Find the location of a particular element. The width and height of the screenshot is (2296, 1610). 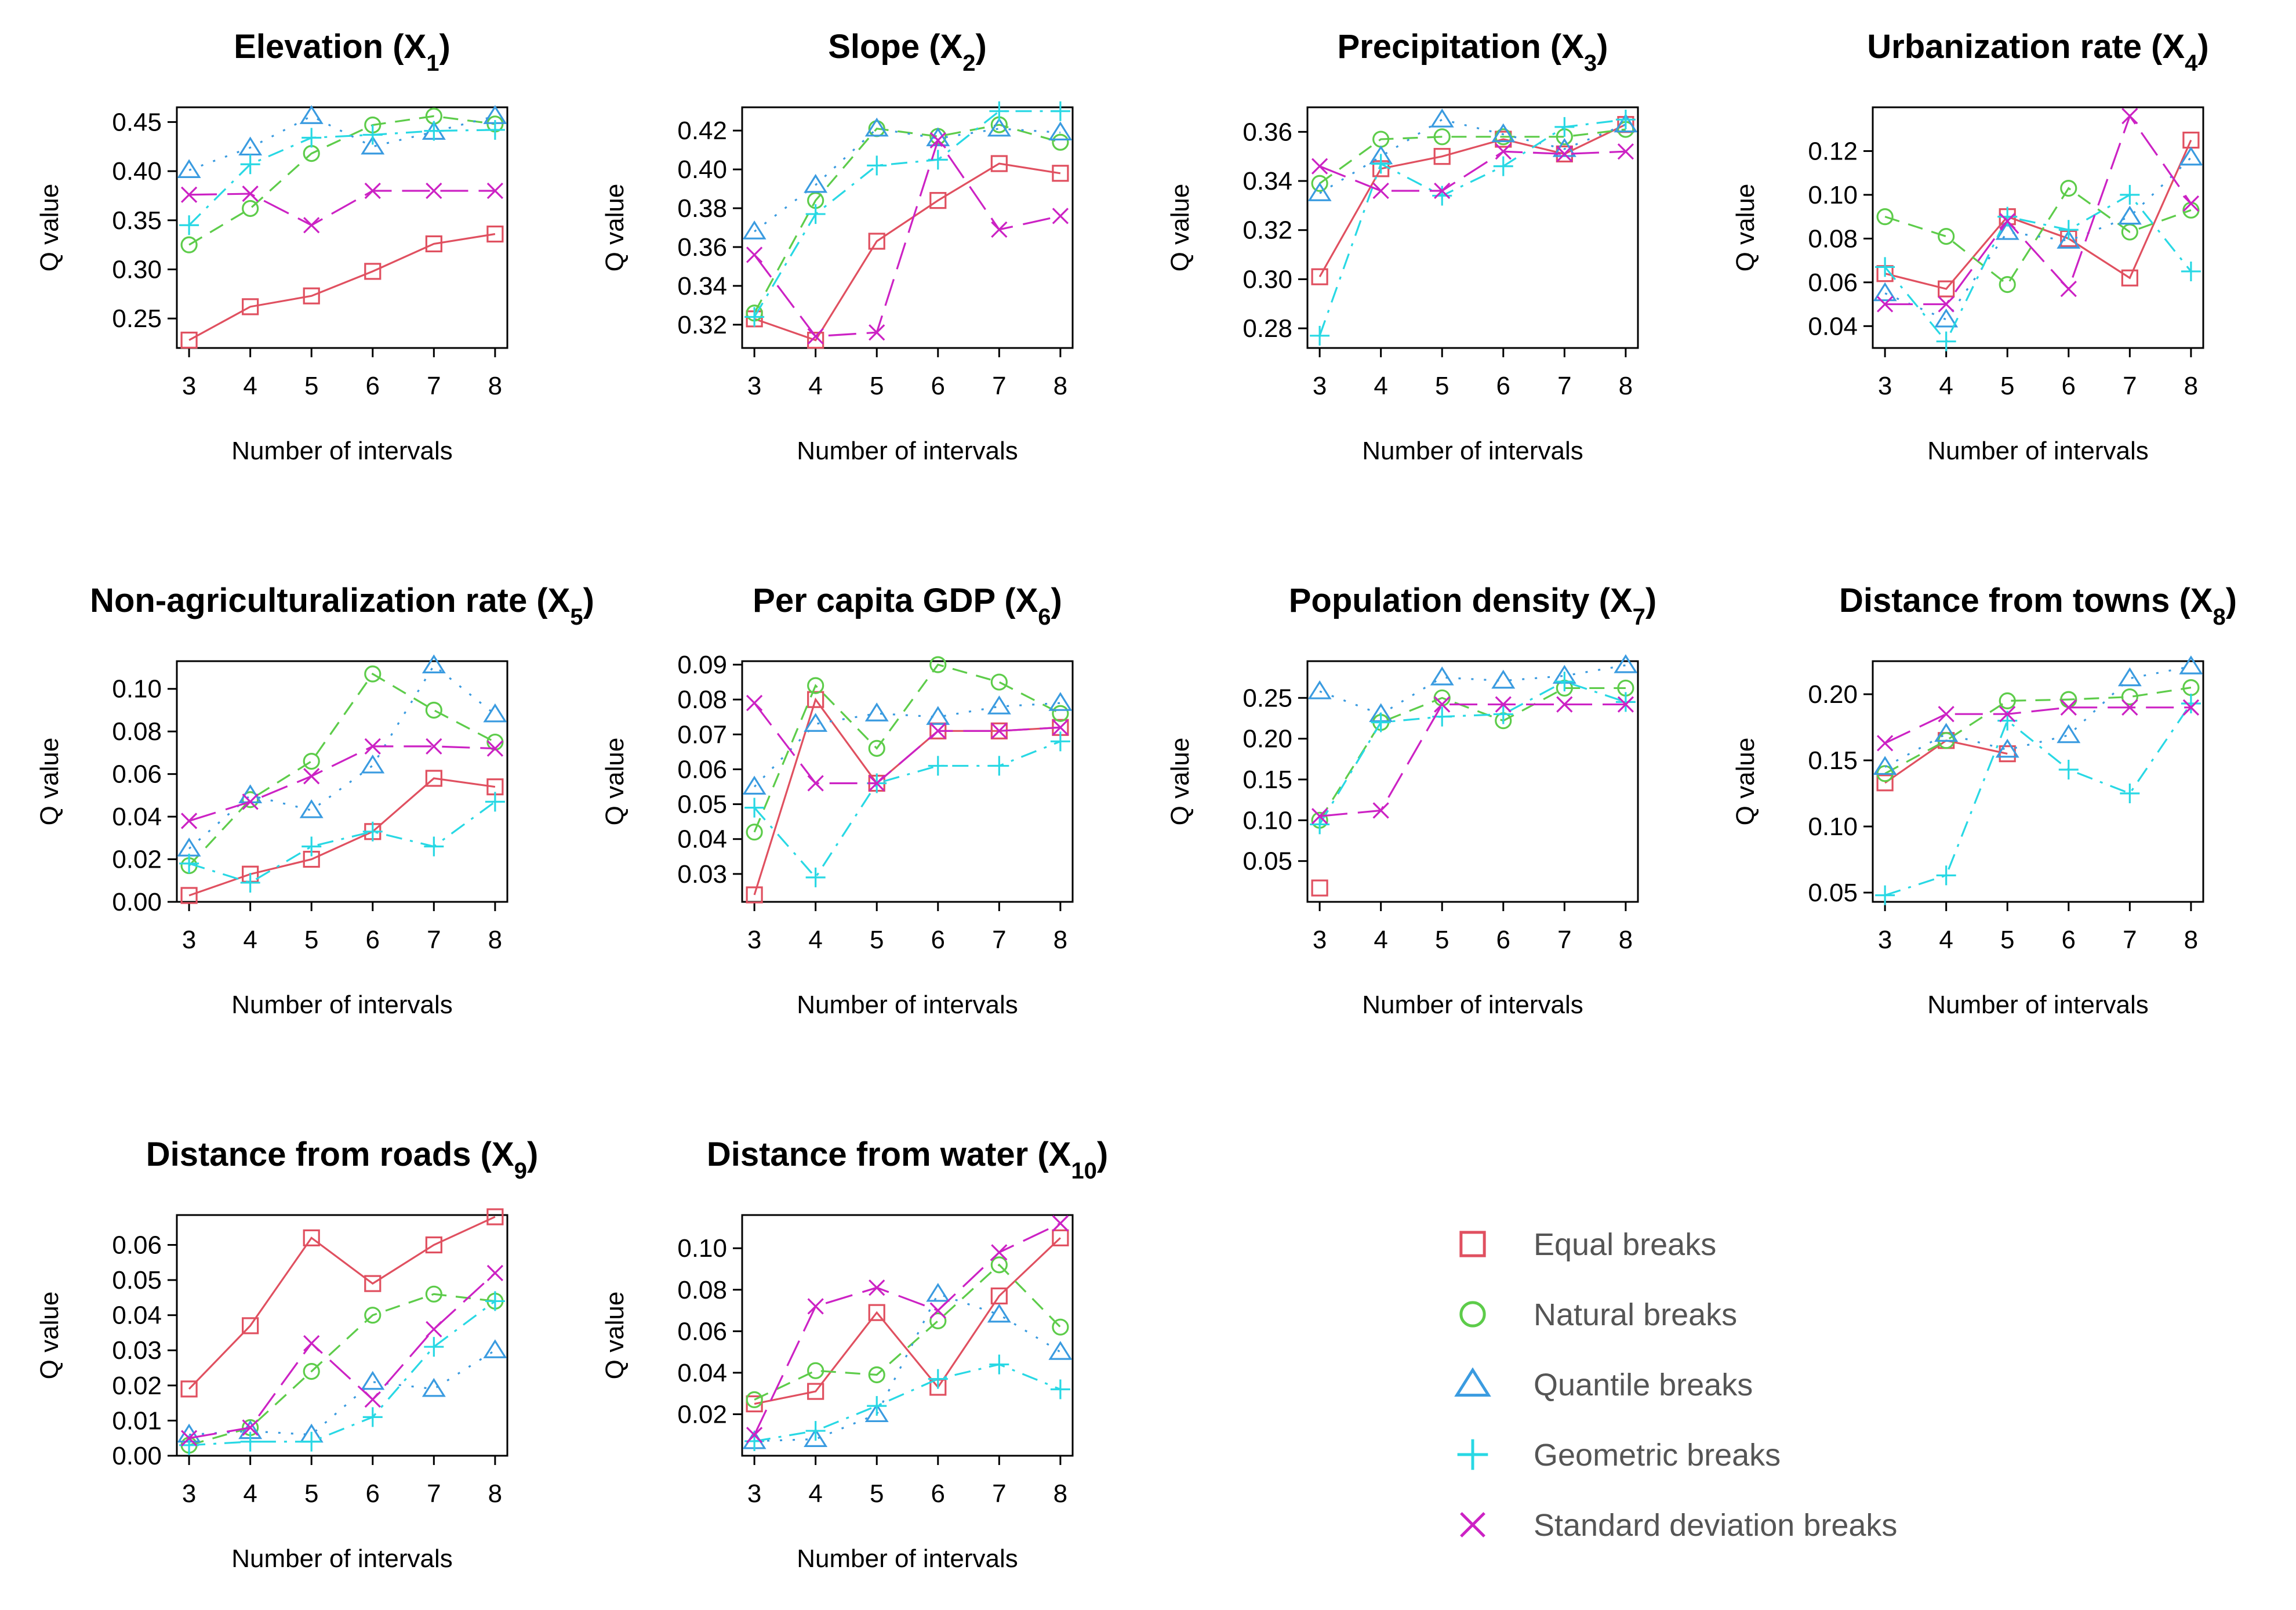

y-tick-label: 0.38 is located at coordinates (702, 208).